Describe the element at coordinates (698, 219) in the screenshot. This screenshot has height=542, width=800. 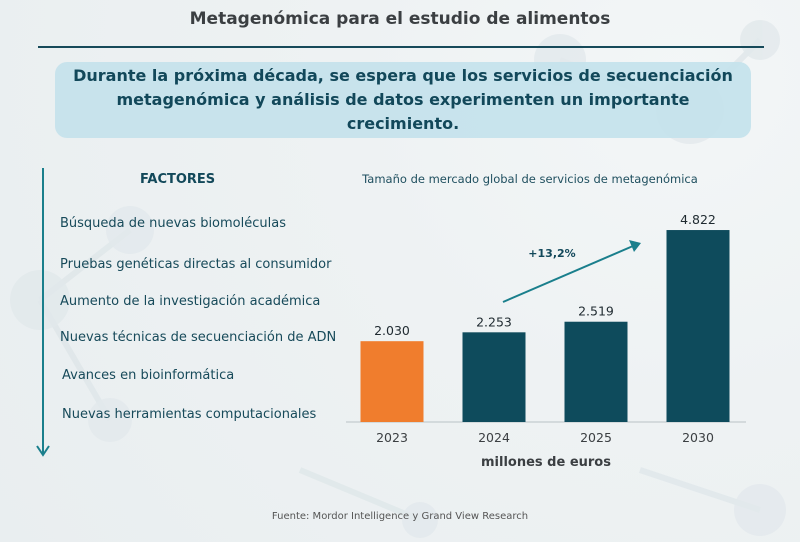
I see `data-label-2030: 4.822` at that location.